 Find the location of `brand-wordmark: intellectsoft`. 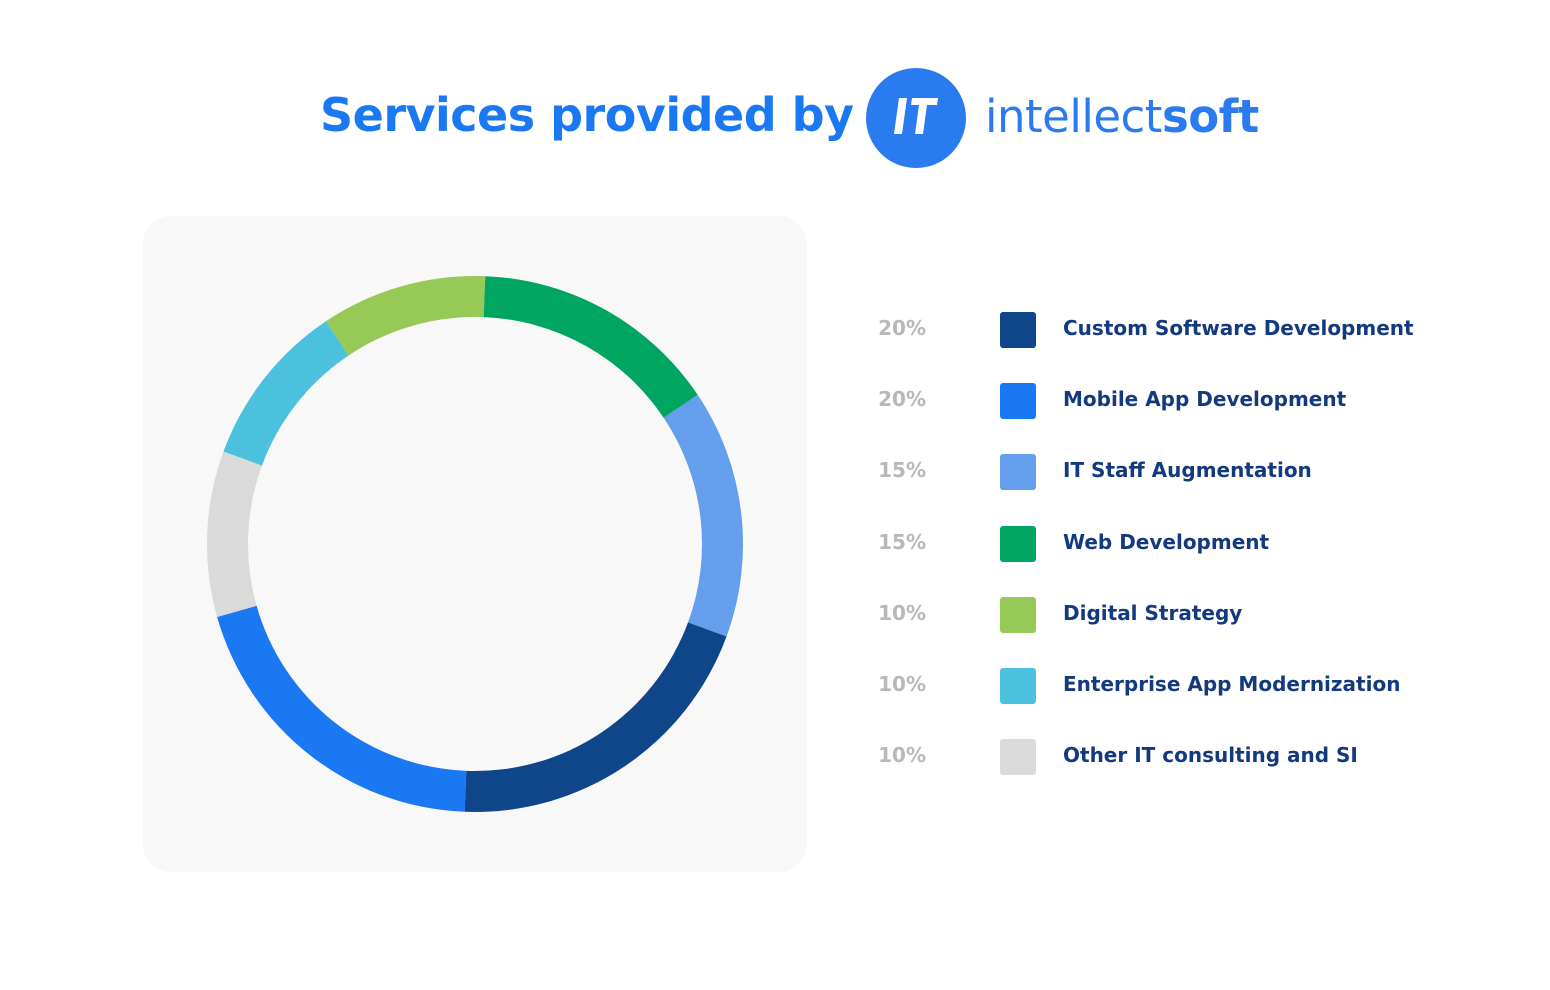

brand-wordmark: intellectsoft is located at coordinates (1122, 116).